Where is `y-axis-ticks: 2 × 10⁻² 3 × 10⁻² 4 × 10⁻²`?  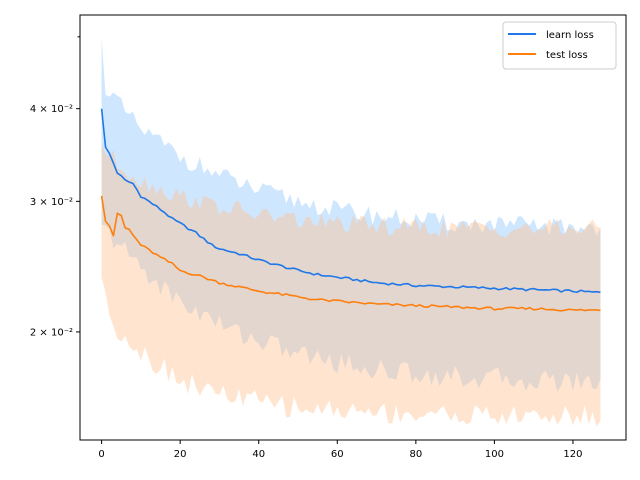
y-axis-ticks: 2 × 10⁻² 3 × 10⁻² 4 × 10⁻² is located at coordinates (55, 187).